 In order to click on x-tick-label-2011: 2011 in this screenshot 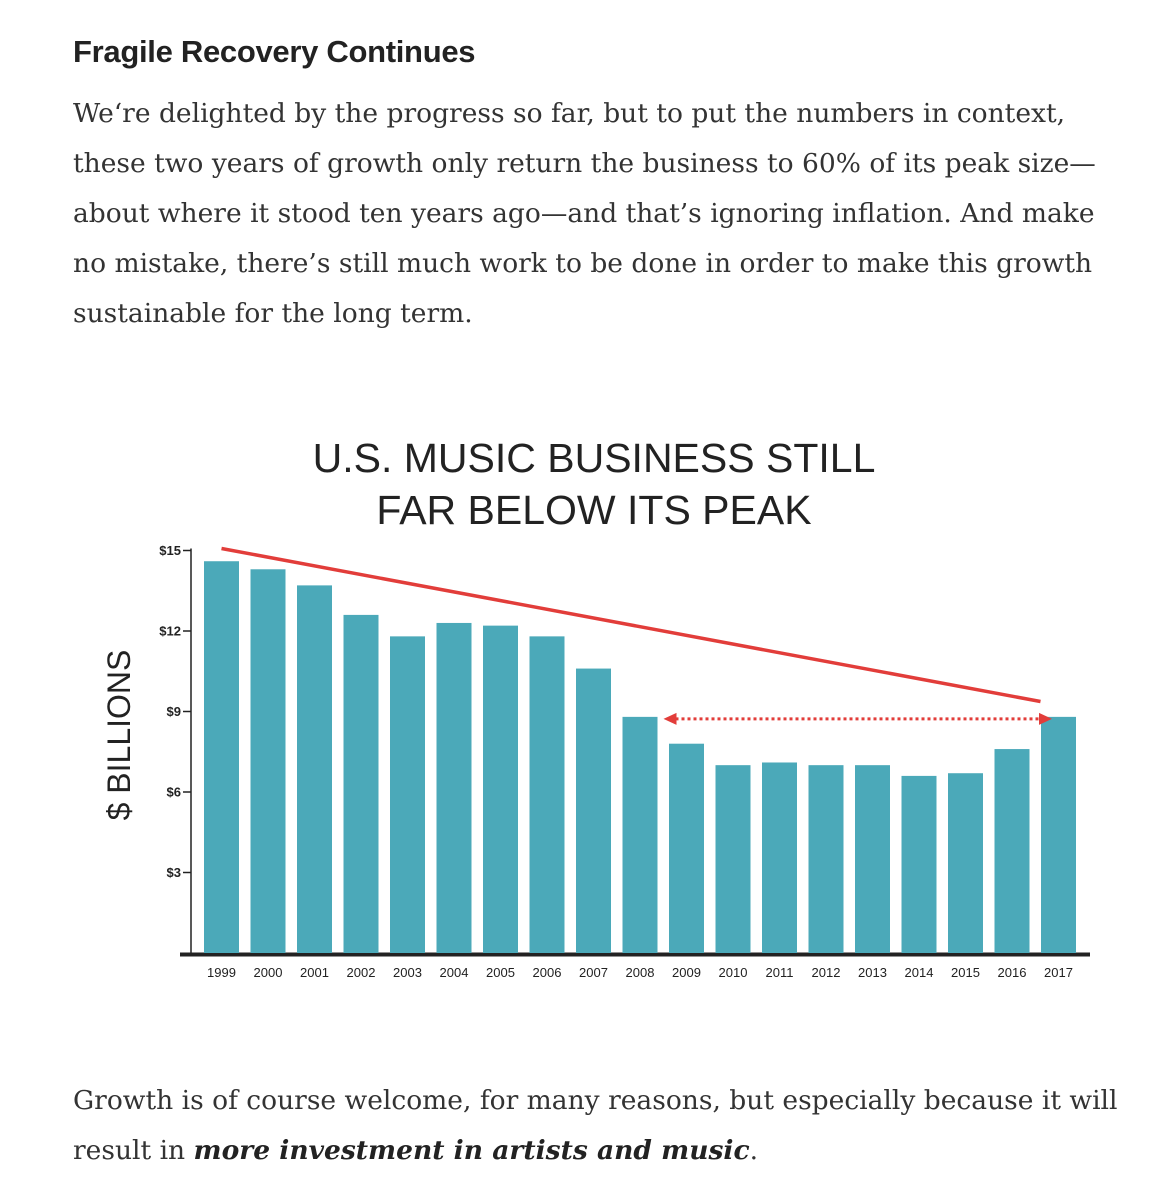, I will do `click(780, 972)`.